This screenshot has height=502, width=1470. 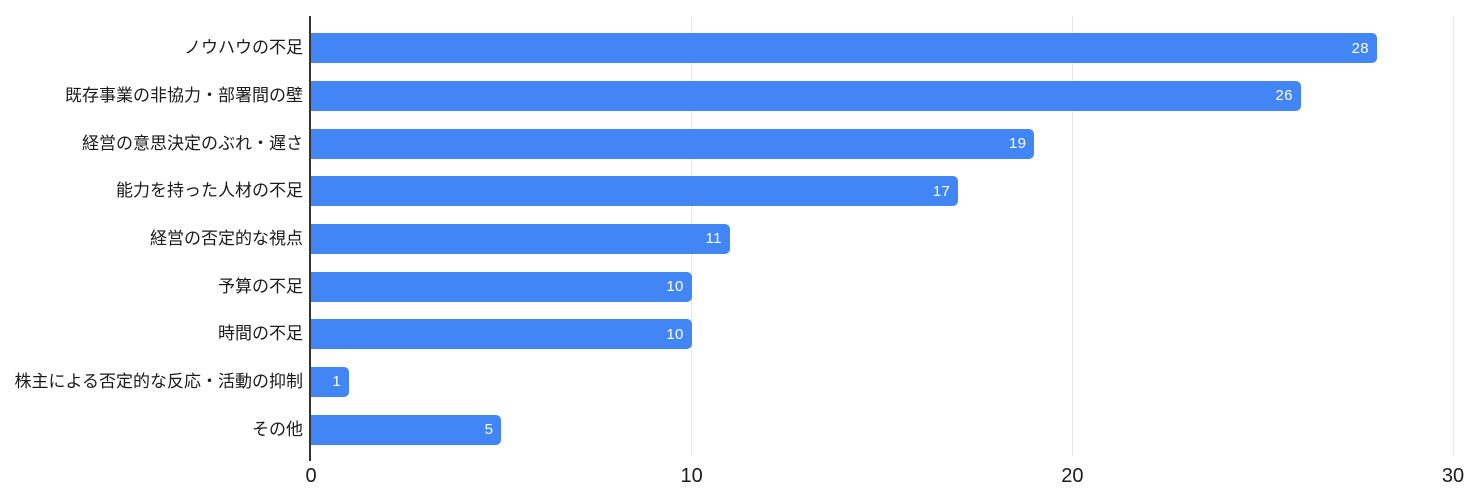 I want to click on category-label: 経営の意思決定のぶれ・遅さ, so click(x=192, y=143).